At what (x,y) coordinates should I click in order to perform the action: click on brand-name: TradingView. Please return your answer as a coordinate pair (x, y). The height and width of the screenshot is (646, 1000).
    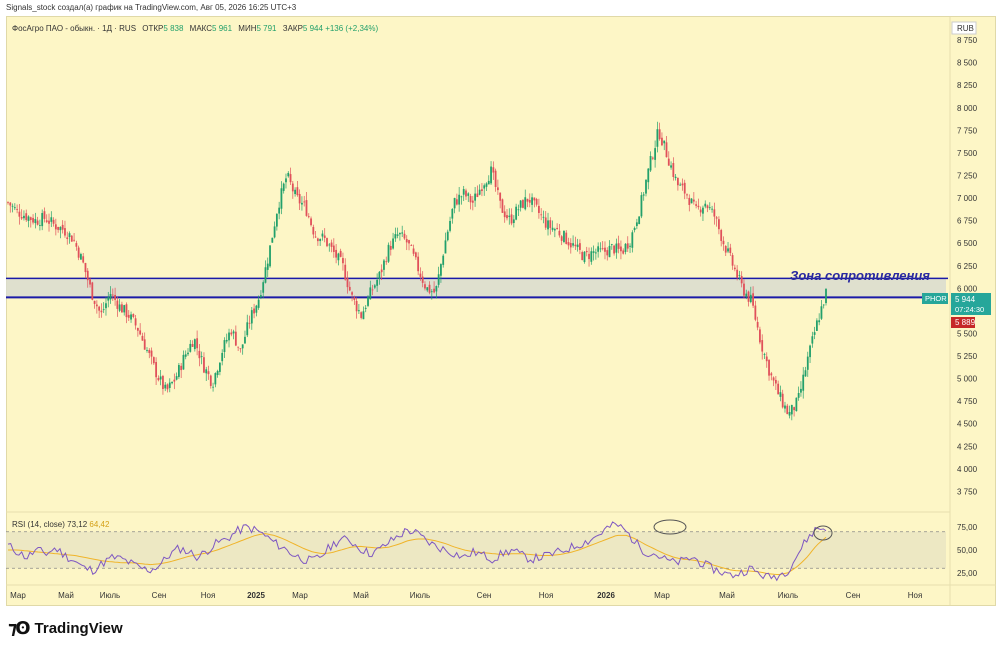
    Looking at the image, I should click on (78, 628).